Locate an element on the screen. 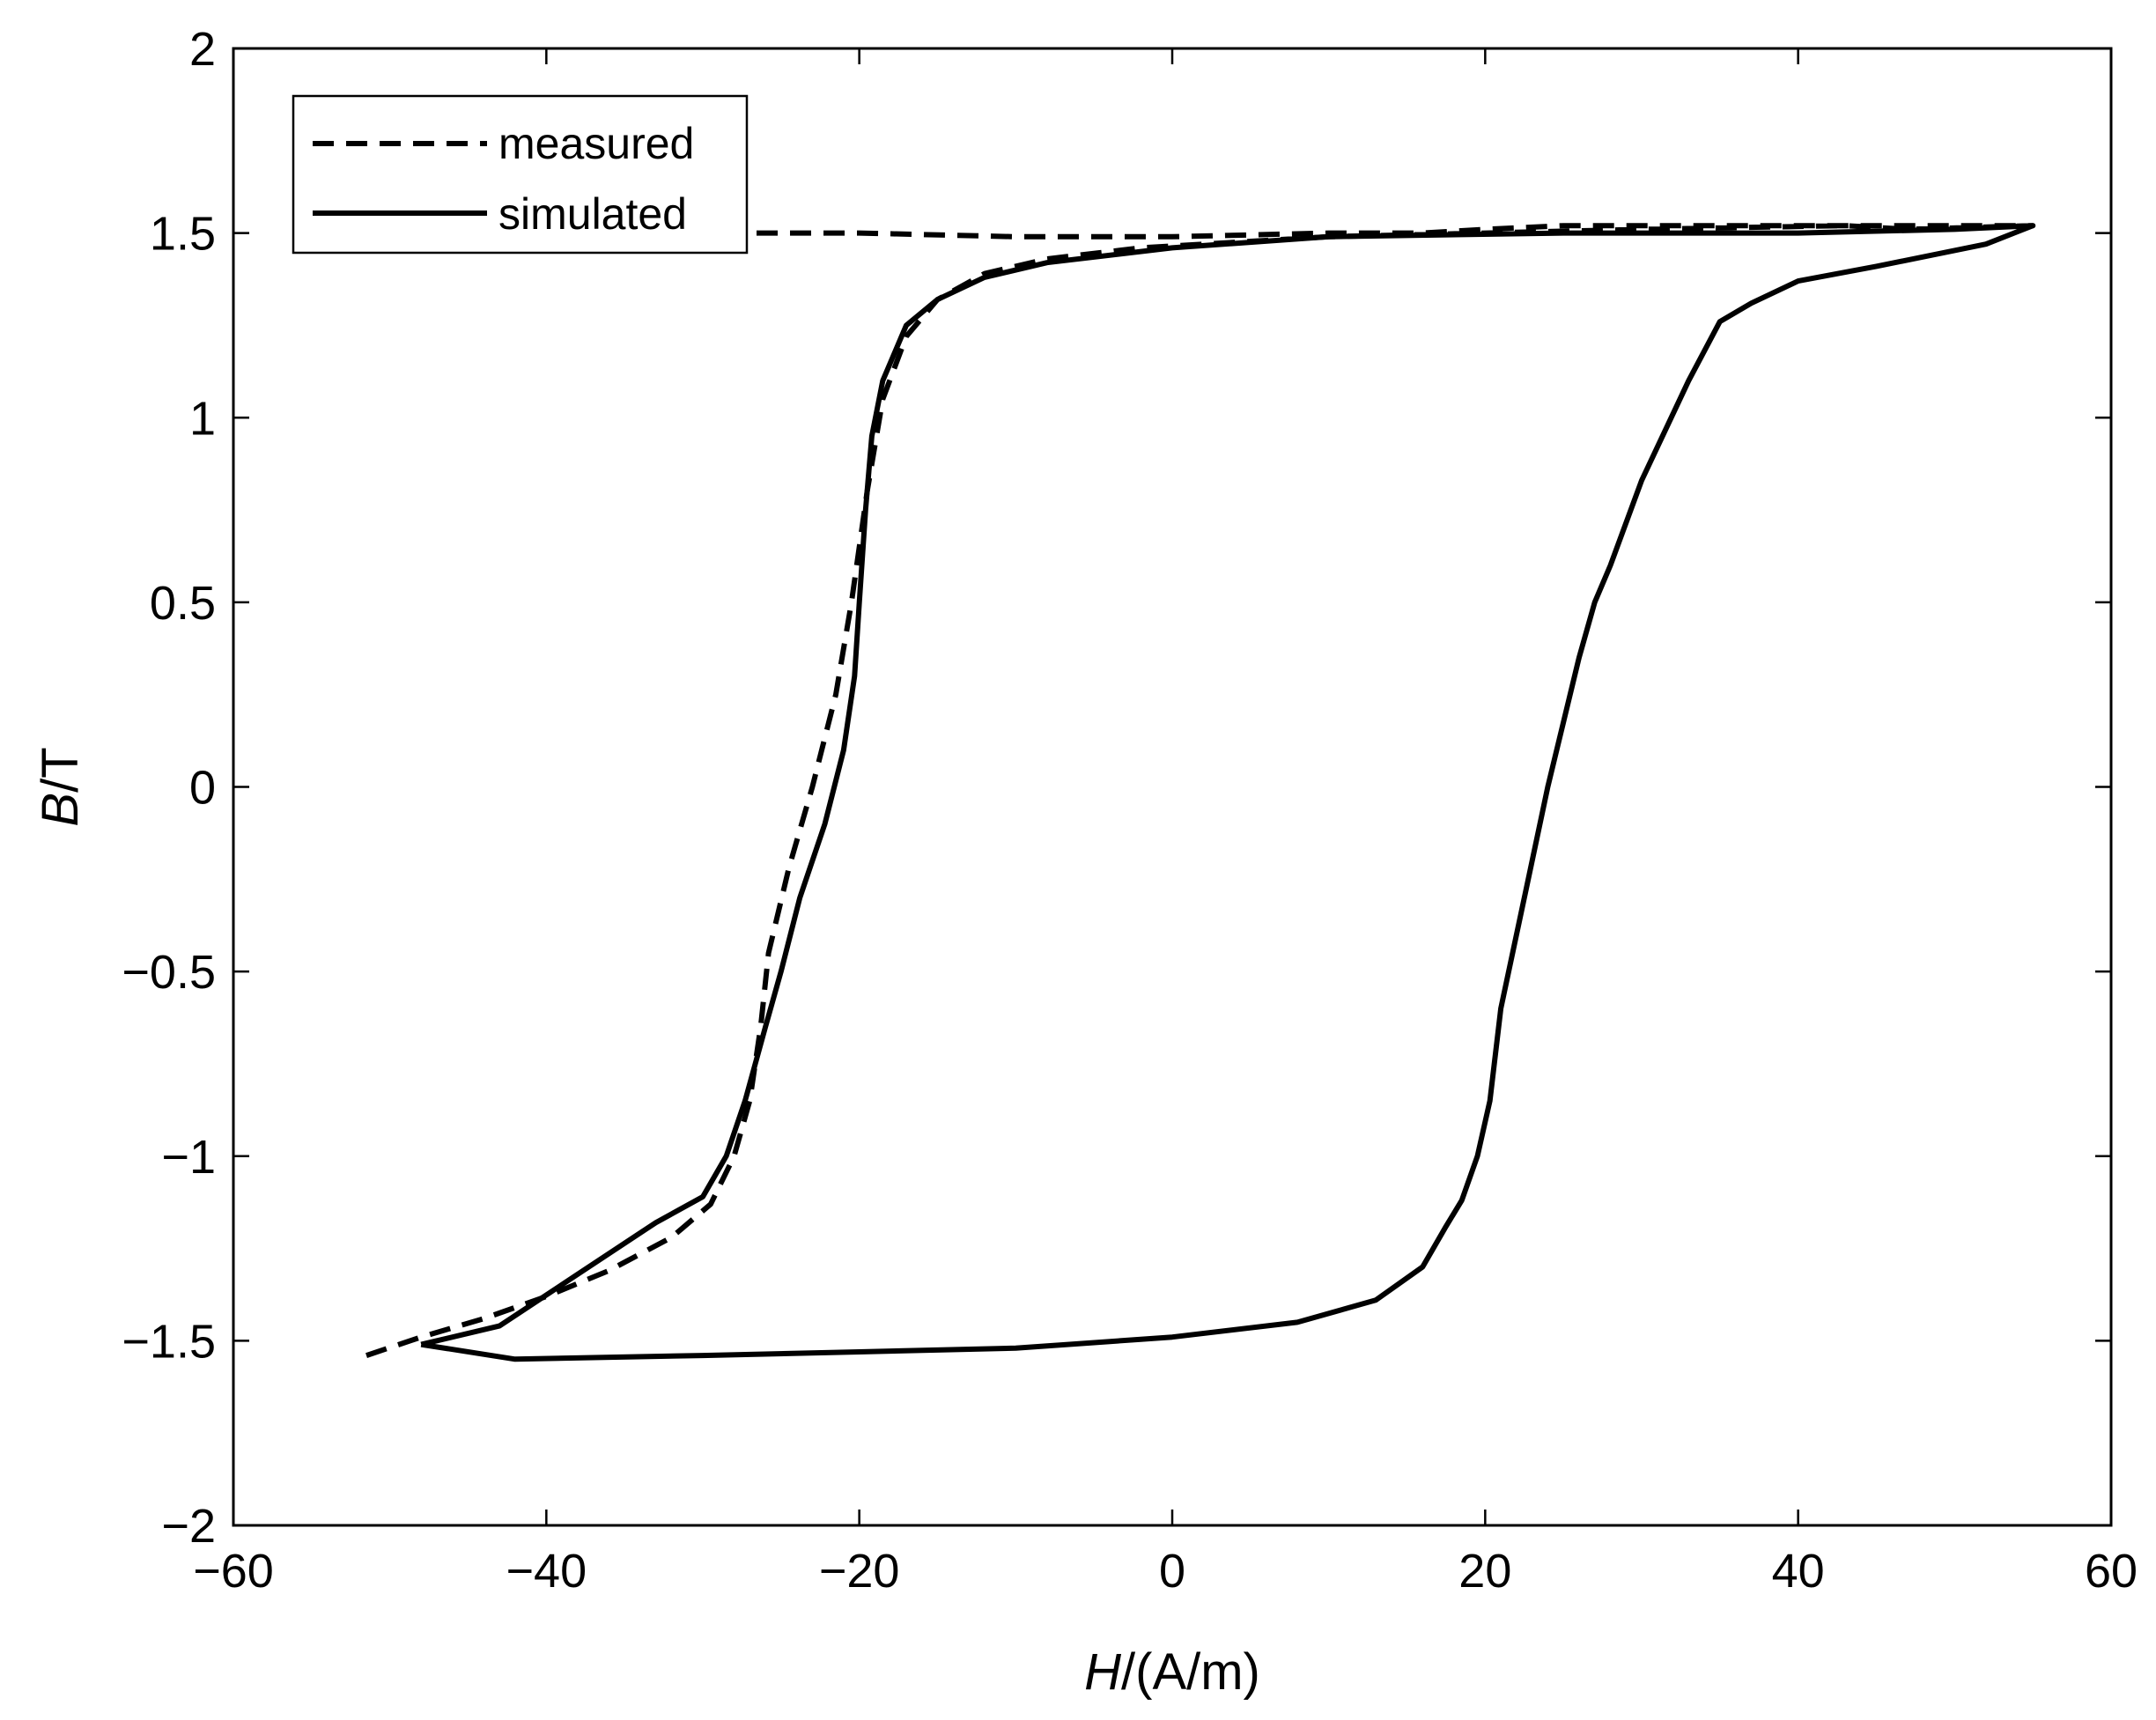 This screenshot has width=2156, height=1720. x-tick-label: 40 is located at coordinates (1798, 1572).